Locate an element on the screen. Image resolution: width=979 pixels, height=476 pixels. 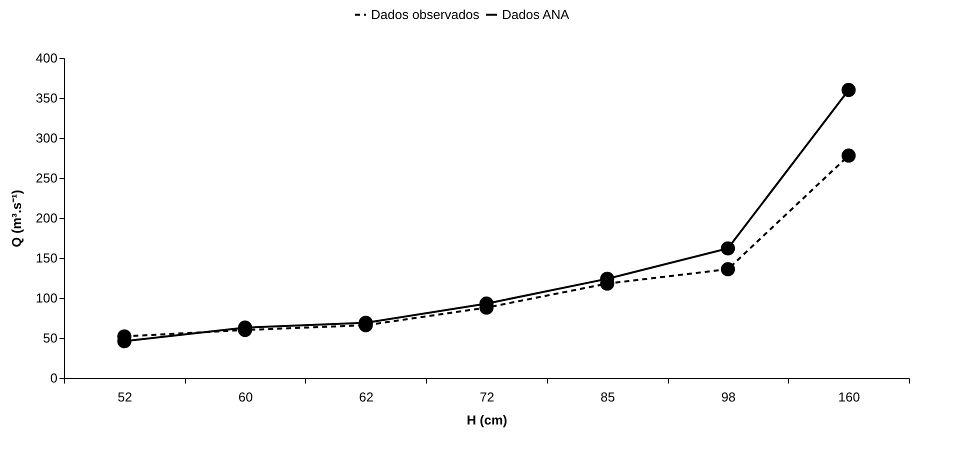
legend-label: Dados observados is located at coordinates (425, 14).